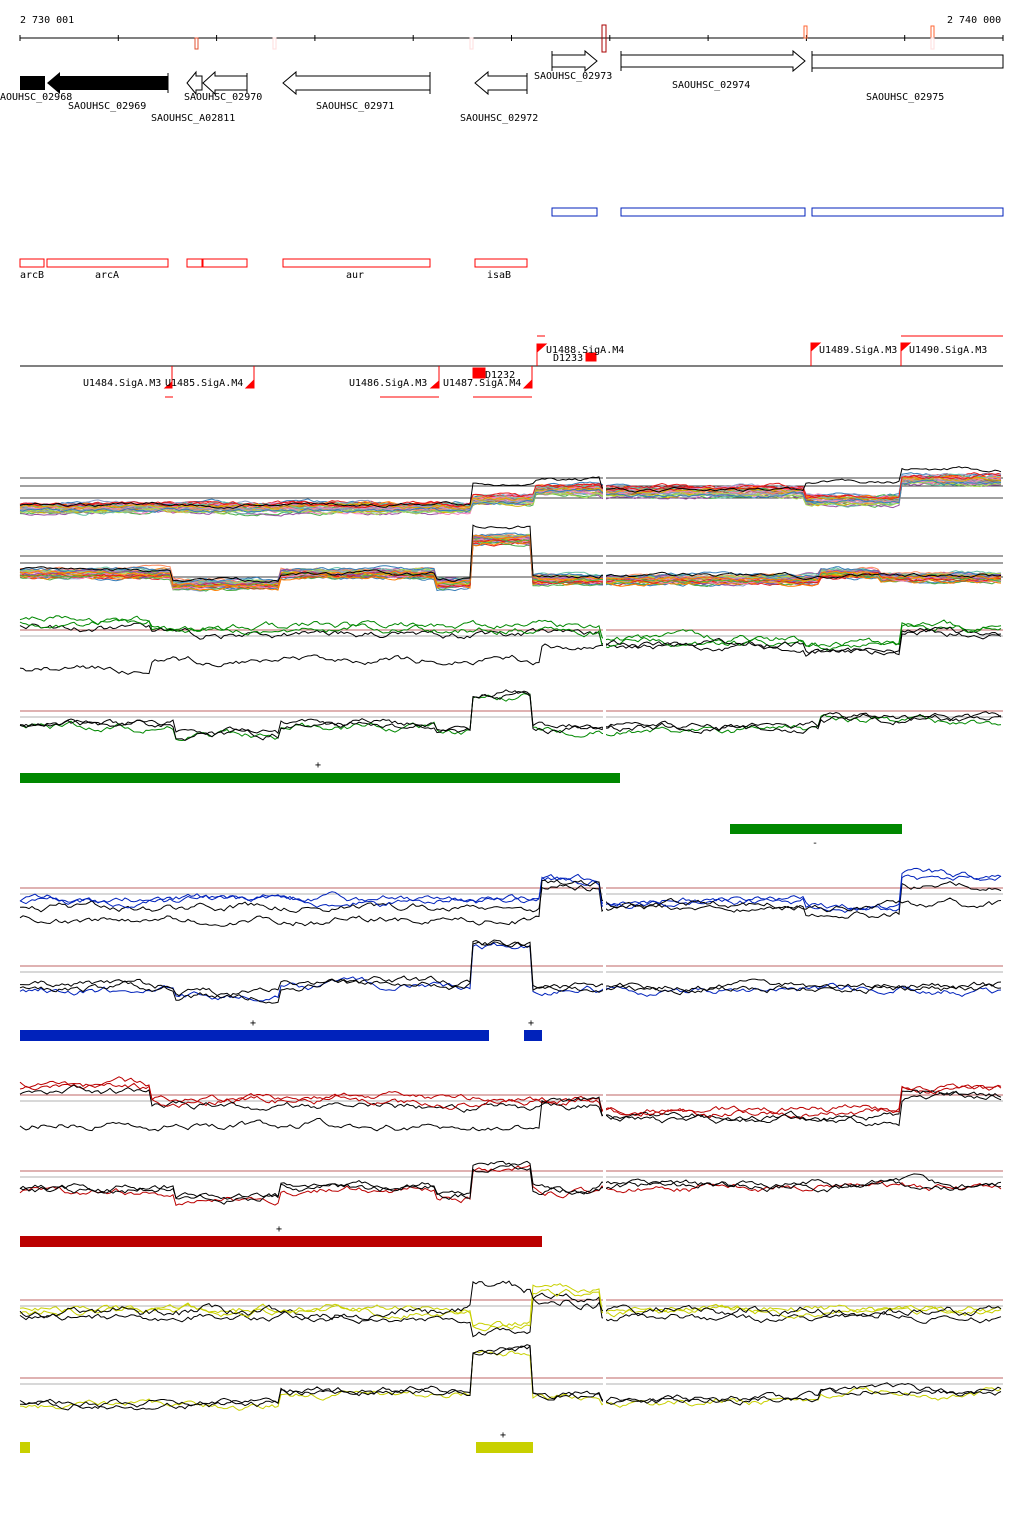  I want to click on gene-label: SAOUHSC_02970, so click(223, 97).